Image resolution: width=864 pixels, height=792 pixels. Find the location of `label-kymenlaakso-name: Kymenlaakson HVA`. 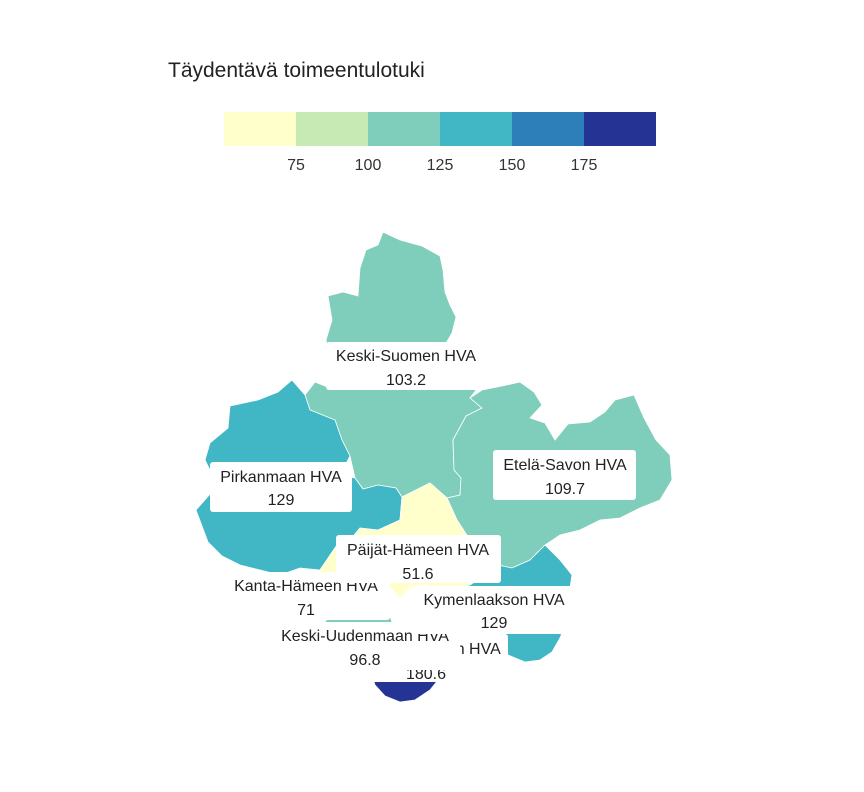

label-kymenlaakso-name: Kymenlaakson HVA is located at coordinates (493, 600).